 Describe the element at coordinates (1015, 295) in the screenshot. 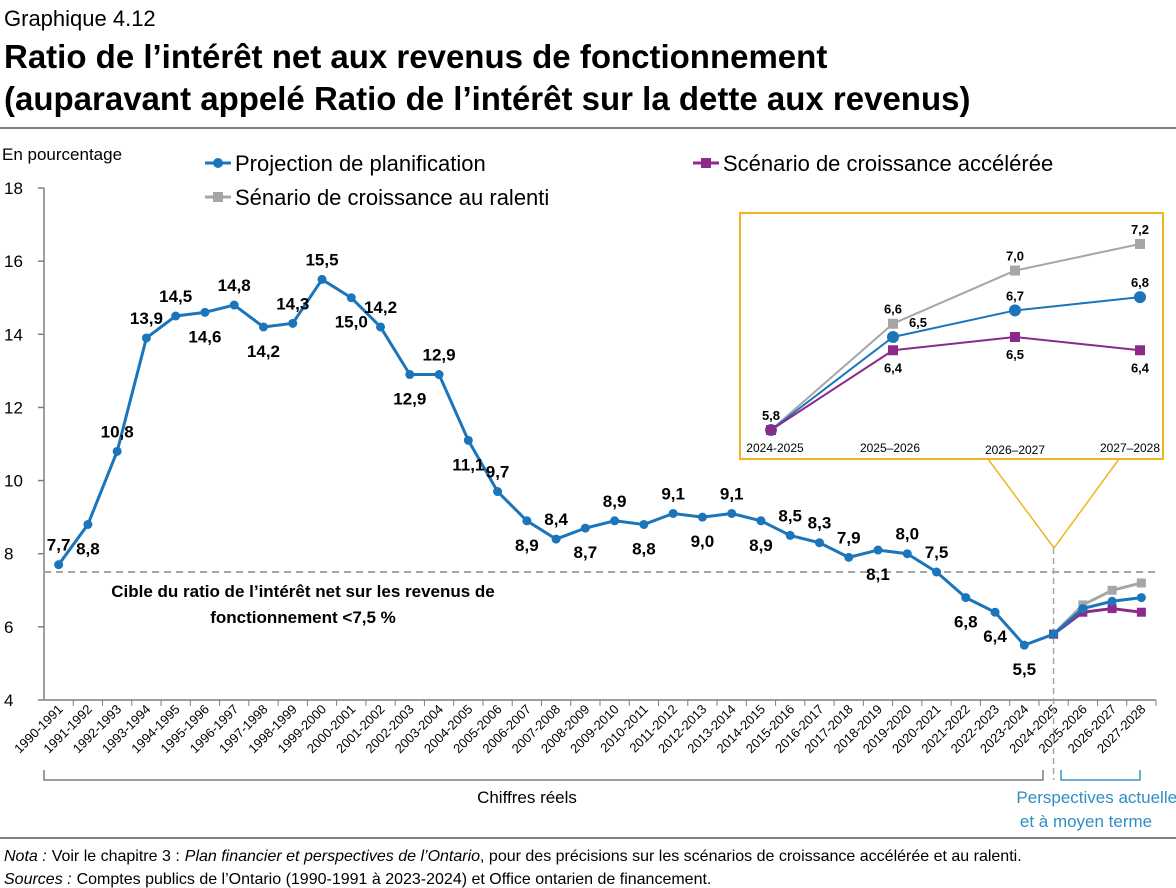

I see `data-label: 6,7` at that location.